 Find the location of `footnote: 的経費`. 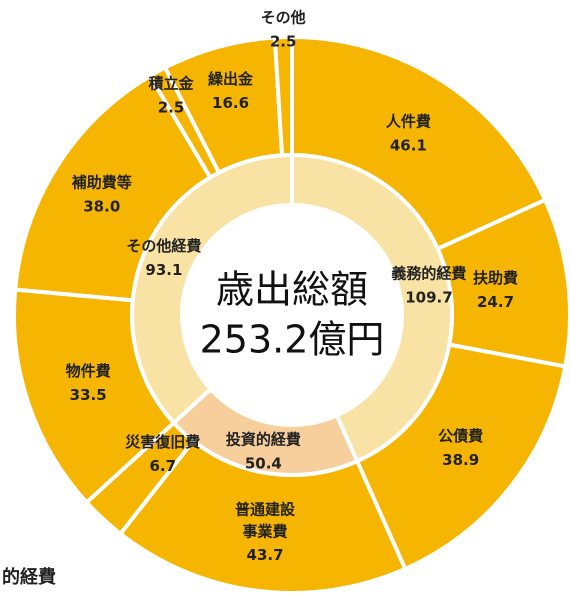

footnote: 的経費 is located at coordinates (29, 577).